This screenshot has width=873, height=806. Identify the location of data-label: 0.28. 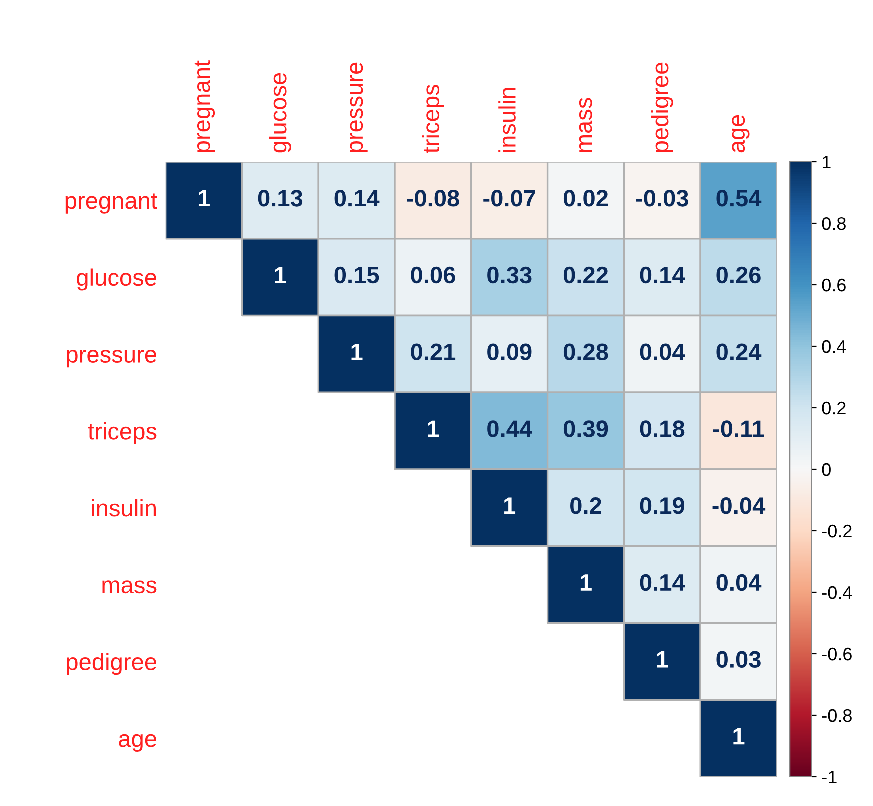
(586, 352).